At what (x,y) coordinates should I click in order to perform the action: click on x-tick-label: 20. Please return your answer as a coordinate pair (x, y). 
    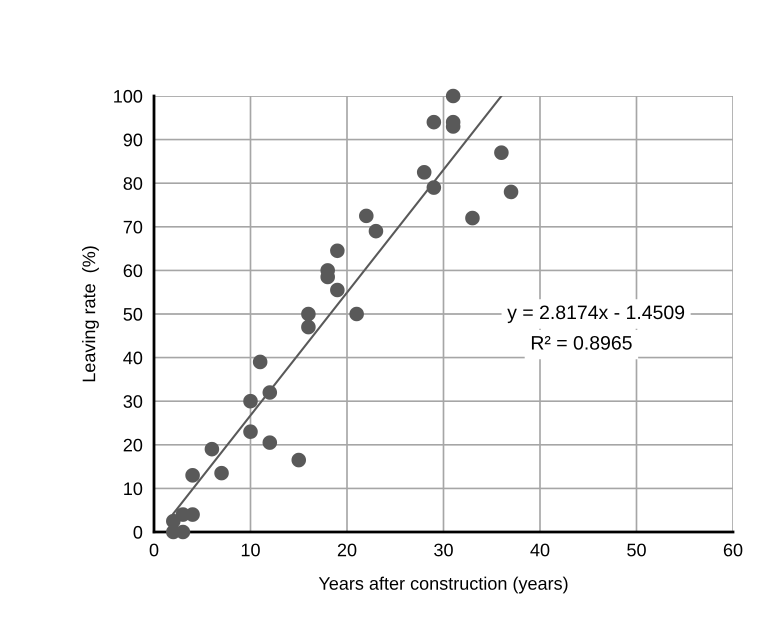
    Looking at the image, I should click on (347, 550).